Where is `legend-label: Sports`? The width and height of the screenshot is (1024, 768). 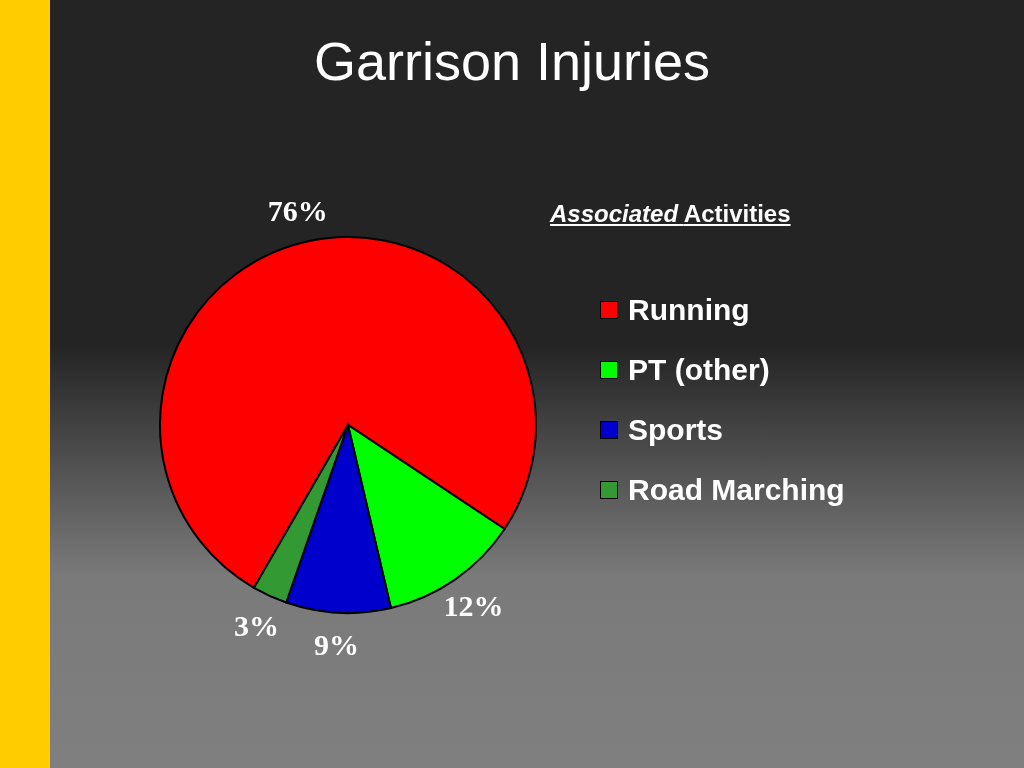
legend-label: Sports is located at coordinates (676, 430).